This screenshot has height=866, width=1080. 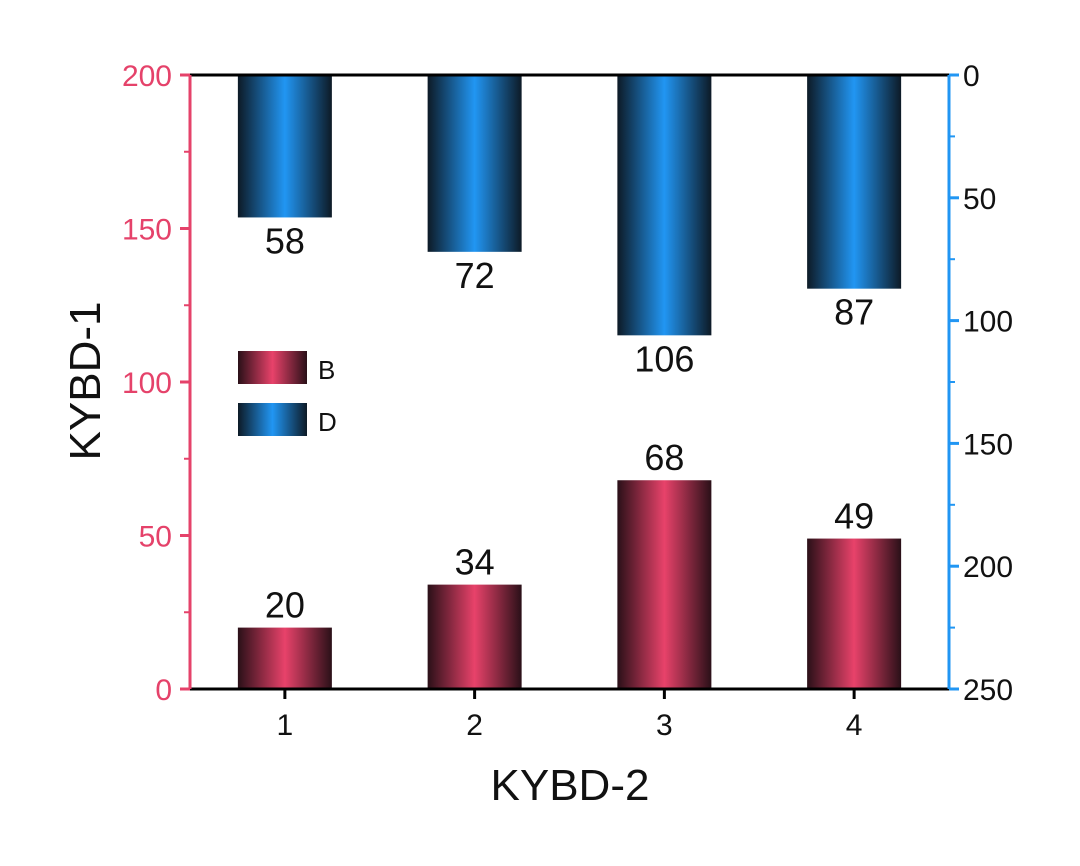 What do you see at coordinates (664, 358) in the screenshot?
I see `data-label-d-3: 106` at bounding box center [664, 358].